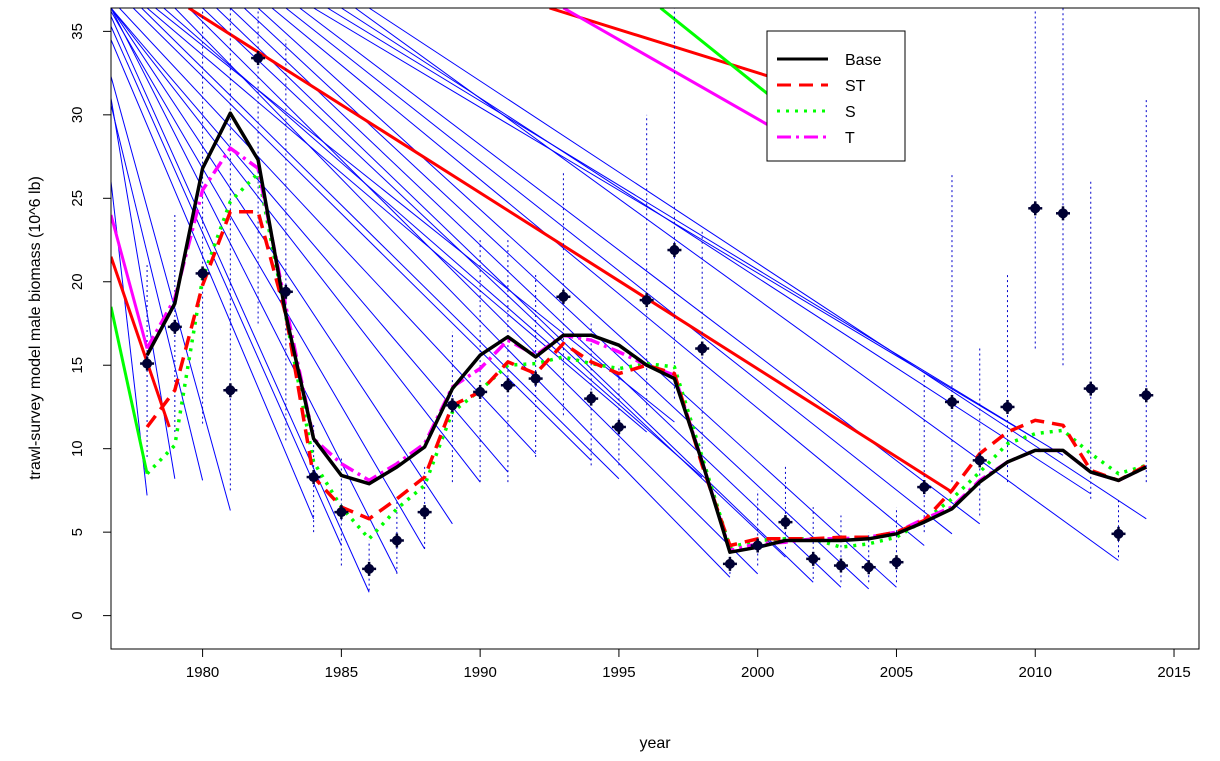 This screenshot has height=761, width=1220. Describe the element at coordinates (77, 281) in the screenshot. I see `y-tick-label: 20` at that location.